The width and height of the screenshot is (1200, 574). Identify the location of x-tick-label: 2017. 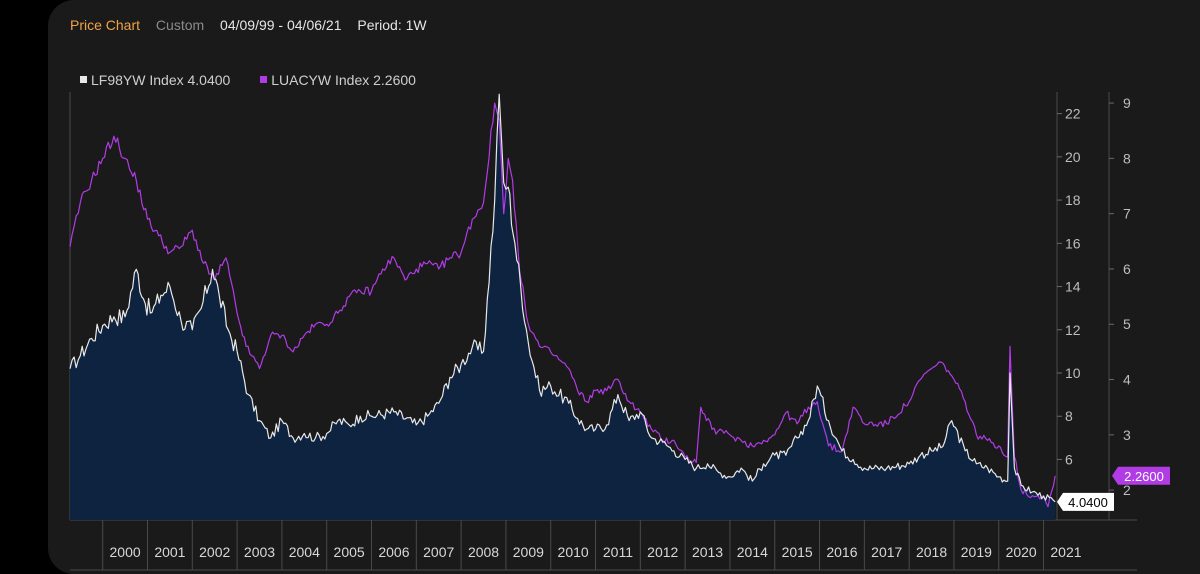
(886, 552).